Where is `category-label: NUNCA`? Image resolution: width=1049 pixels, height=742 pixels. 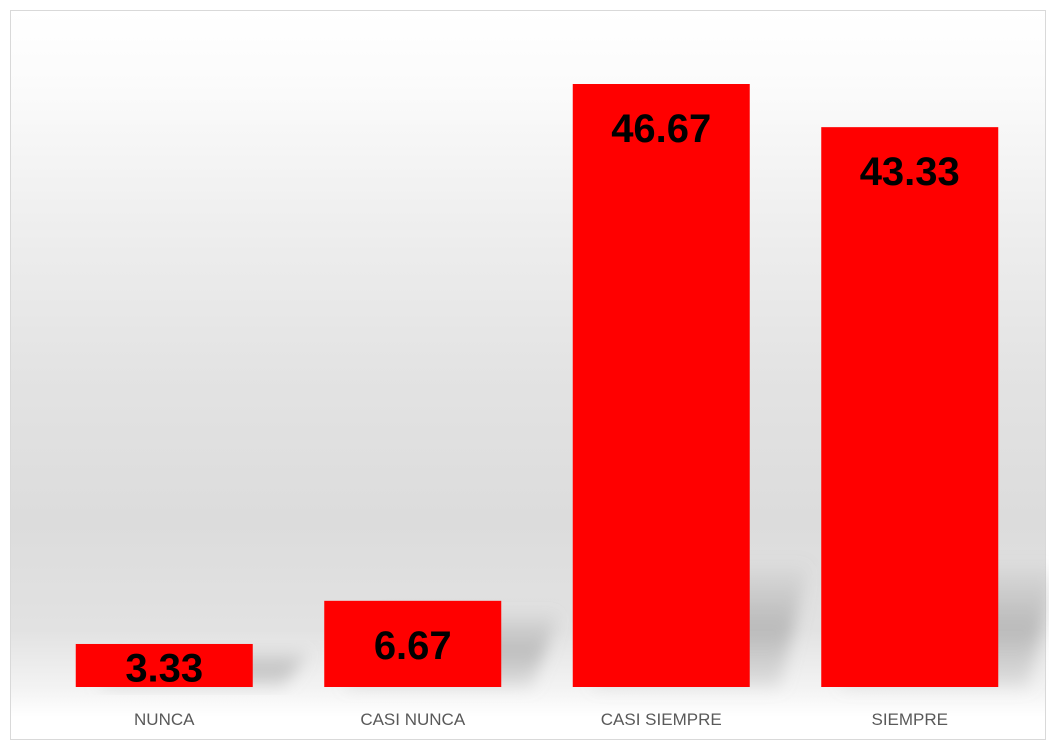 category-label: NUNCA is located at coordinates (164, 719).